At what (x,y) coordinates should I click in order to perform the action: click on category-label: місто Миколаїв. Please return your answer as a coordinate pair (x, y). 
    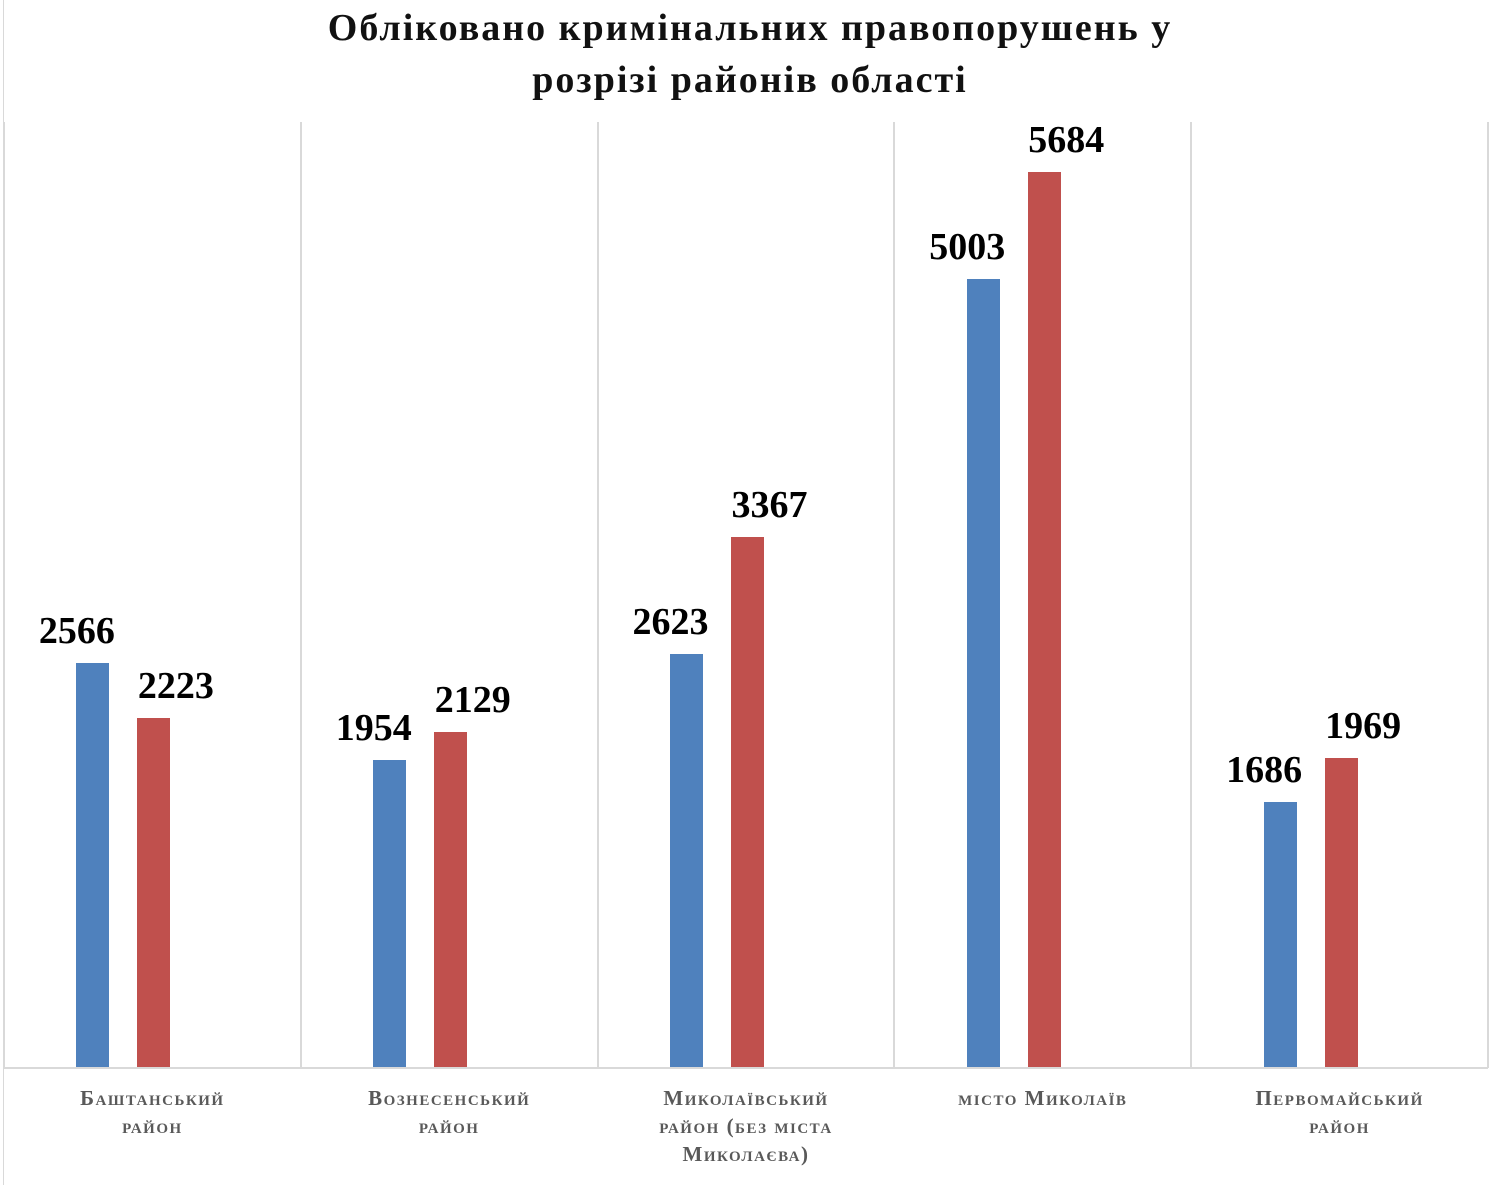
    Looking at the image, I should click on (1043, 1098).